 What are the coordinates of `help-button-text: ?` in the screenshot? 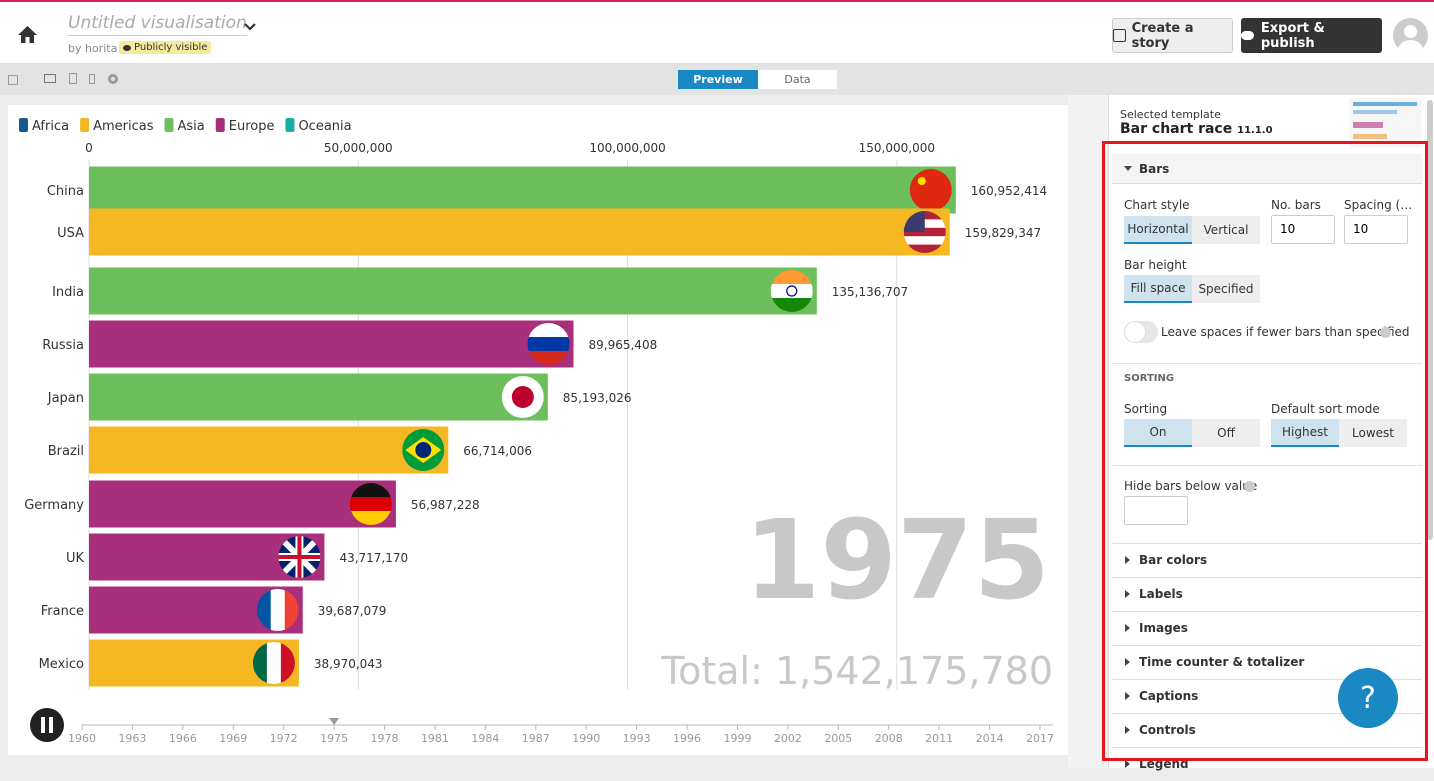 It's located at (1368, 698).